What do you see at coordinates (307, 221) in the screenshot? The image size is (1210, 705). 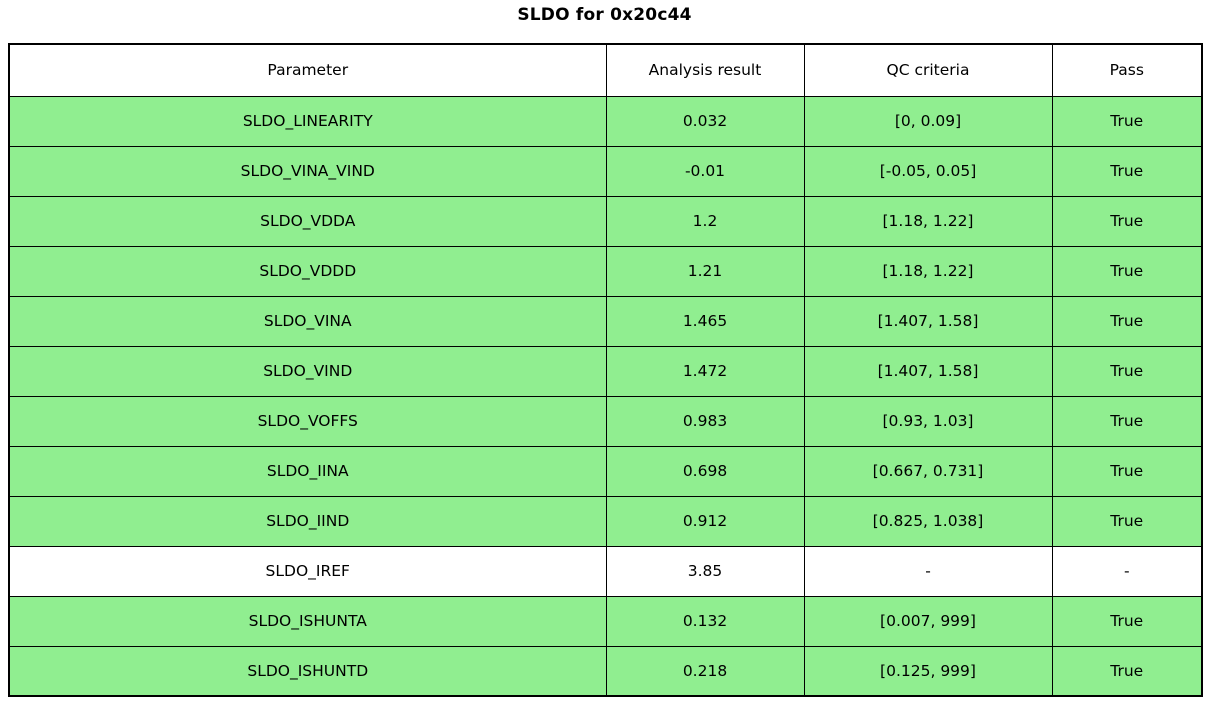 I see `parameter-cell: SLDO_VDDA` at bounding box center [307, 221].